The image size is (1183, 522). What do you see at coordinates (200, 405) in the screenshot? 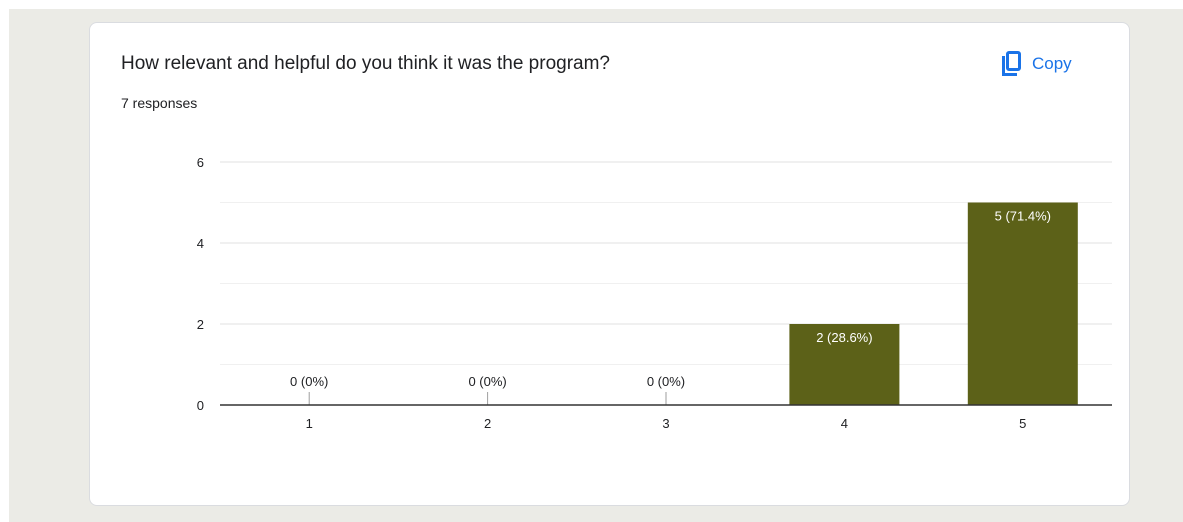
I see `y-tick-label: 0` at bounding box center [200, 405].